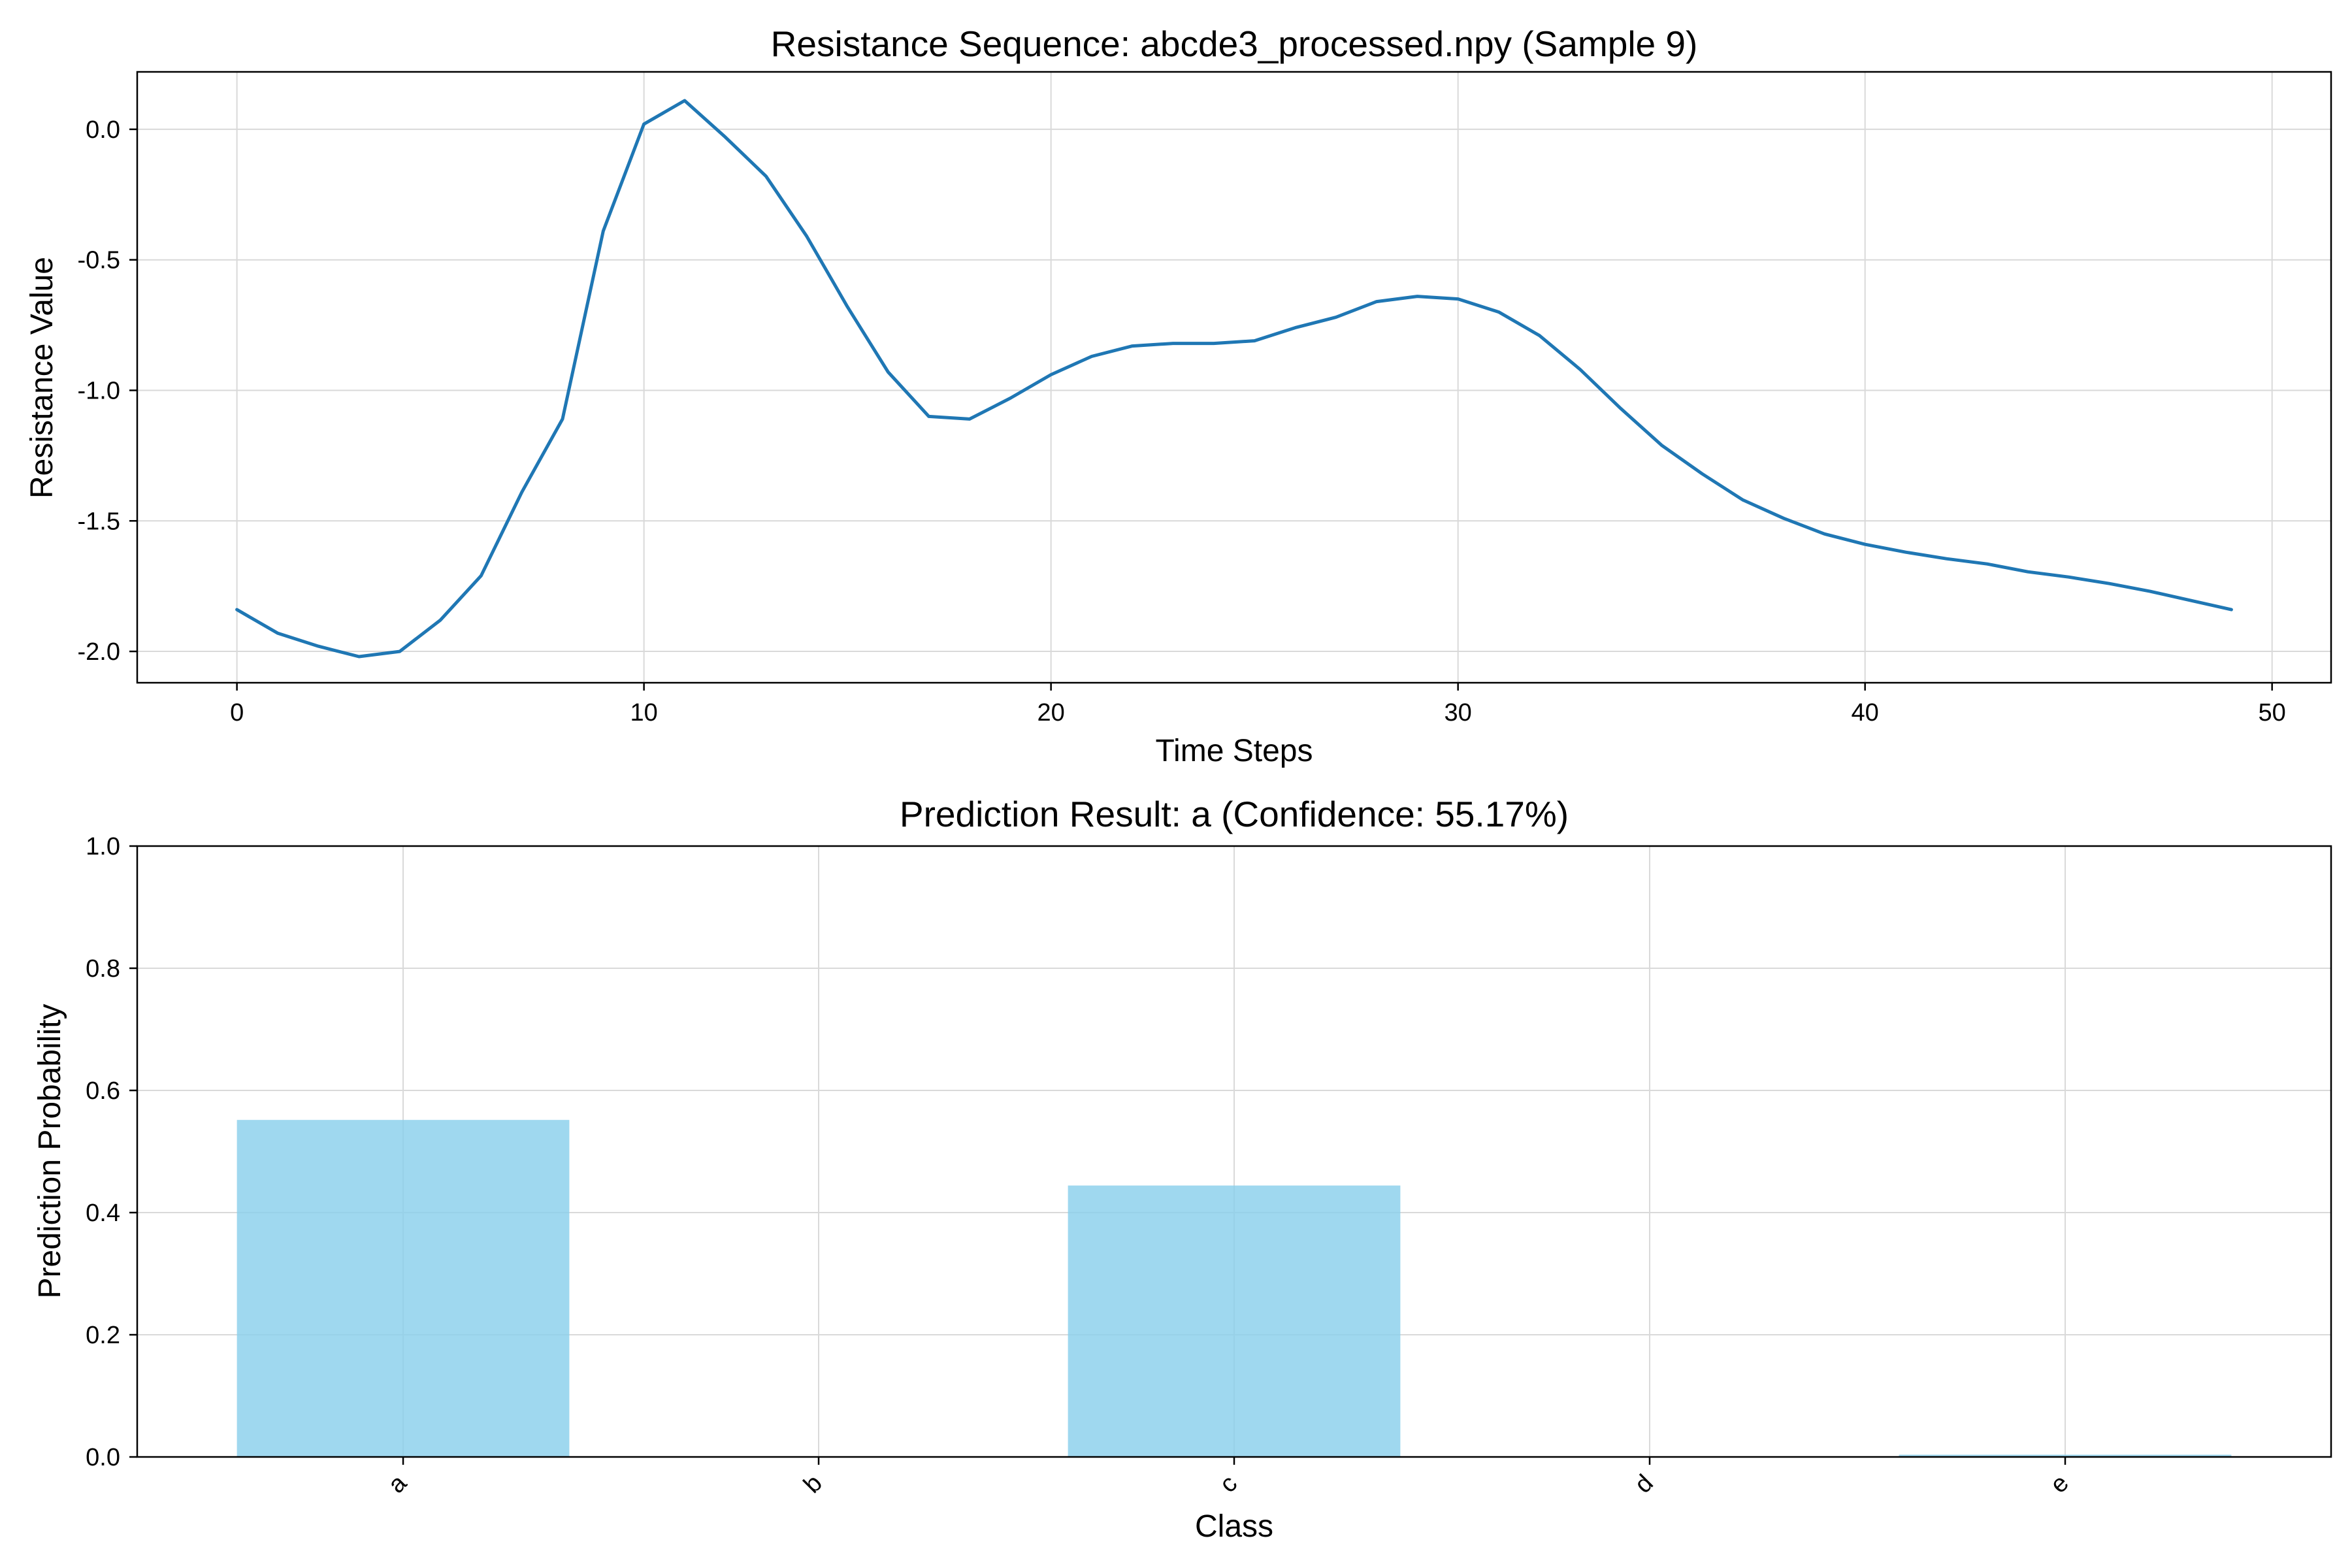 Image resolution: width=2352 pixels, height=1568 pixels. Describe the element at coordinates (1865, 713) in the screenshot. I see `line-chart-x-tick-label: 40` at that location.